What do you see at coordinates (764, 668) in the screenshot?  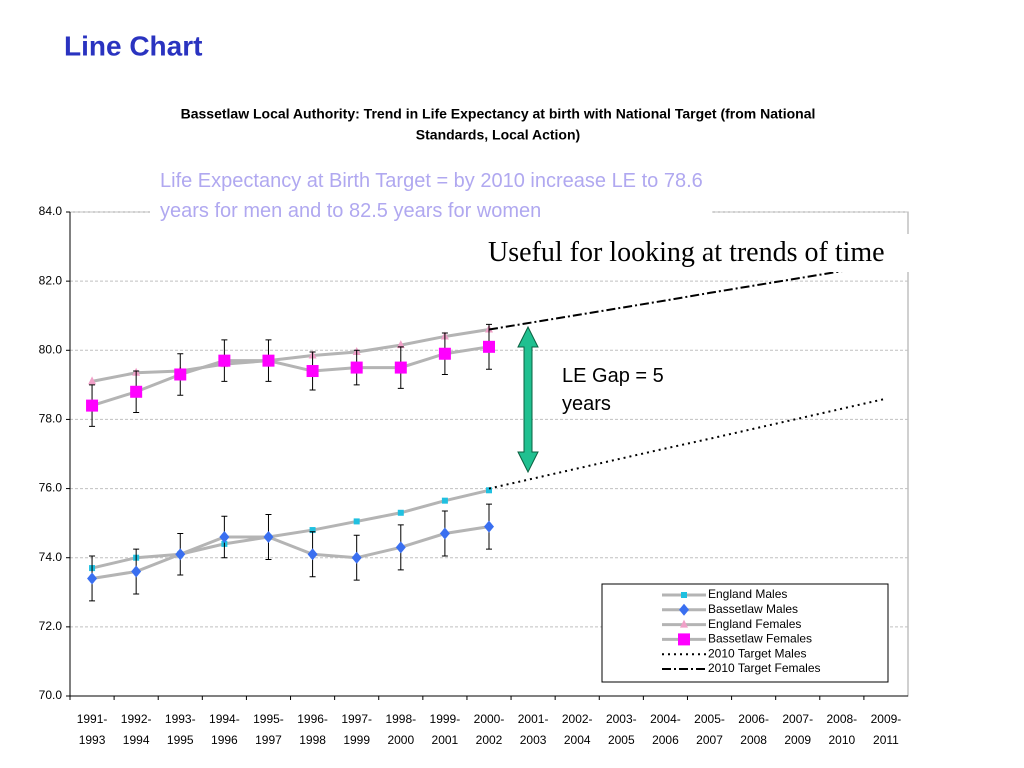 I see `legend-label: 2010 Target Females` at bounding box center [764, 668].